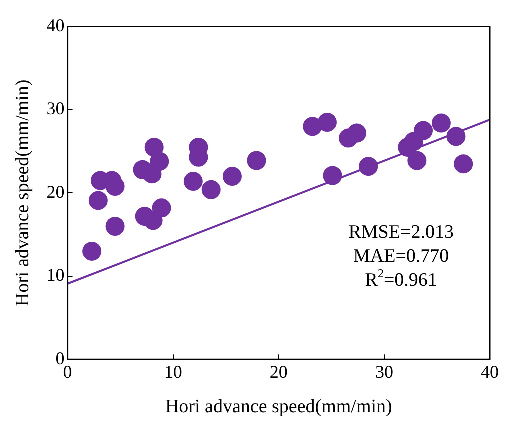  What do you see at coordinates (55, 26) in the screenshot?
I see `y-tick-label: 40` at bounding box center [55, 26].